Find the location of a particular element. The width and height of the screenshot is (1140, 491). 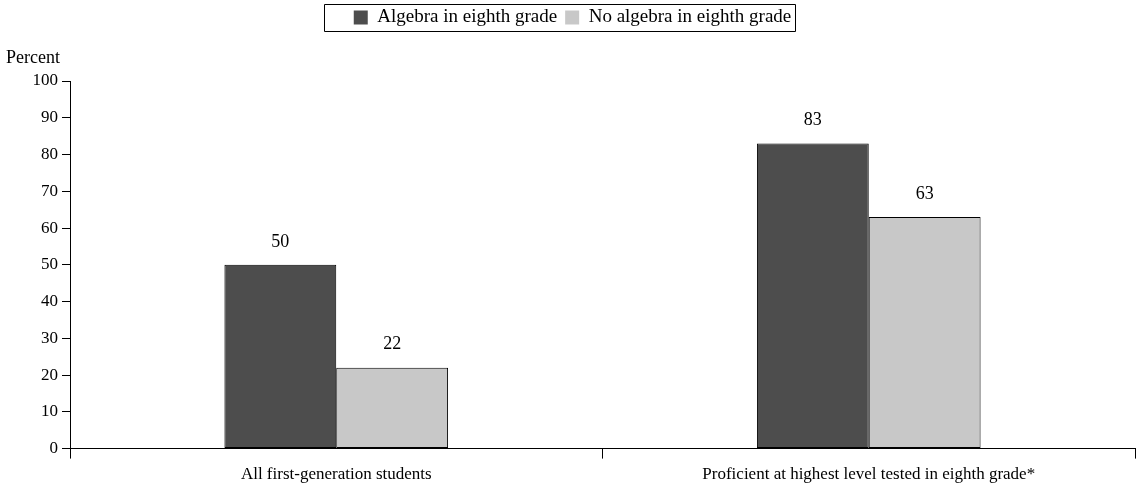

y-tick-label: 80 is located at coordinates (49, 153).